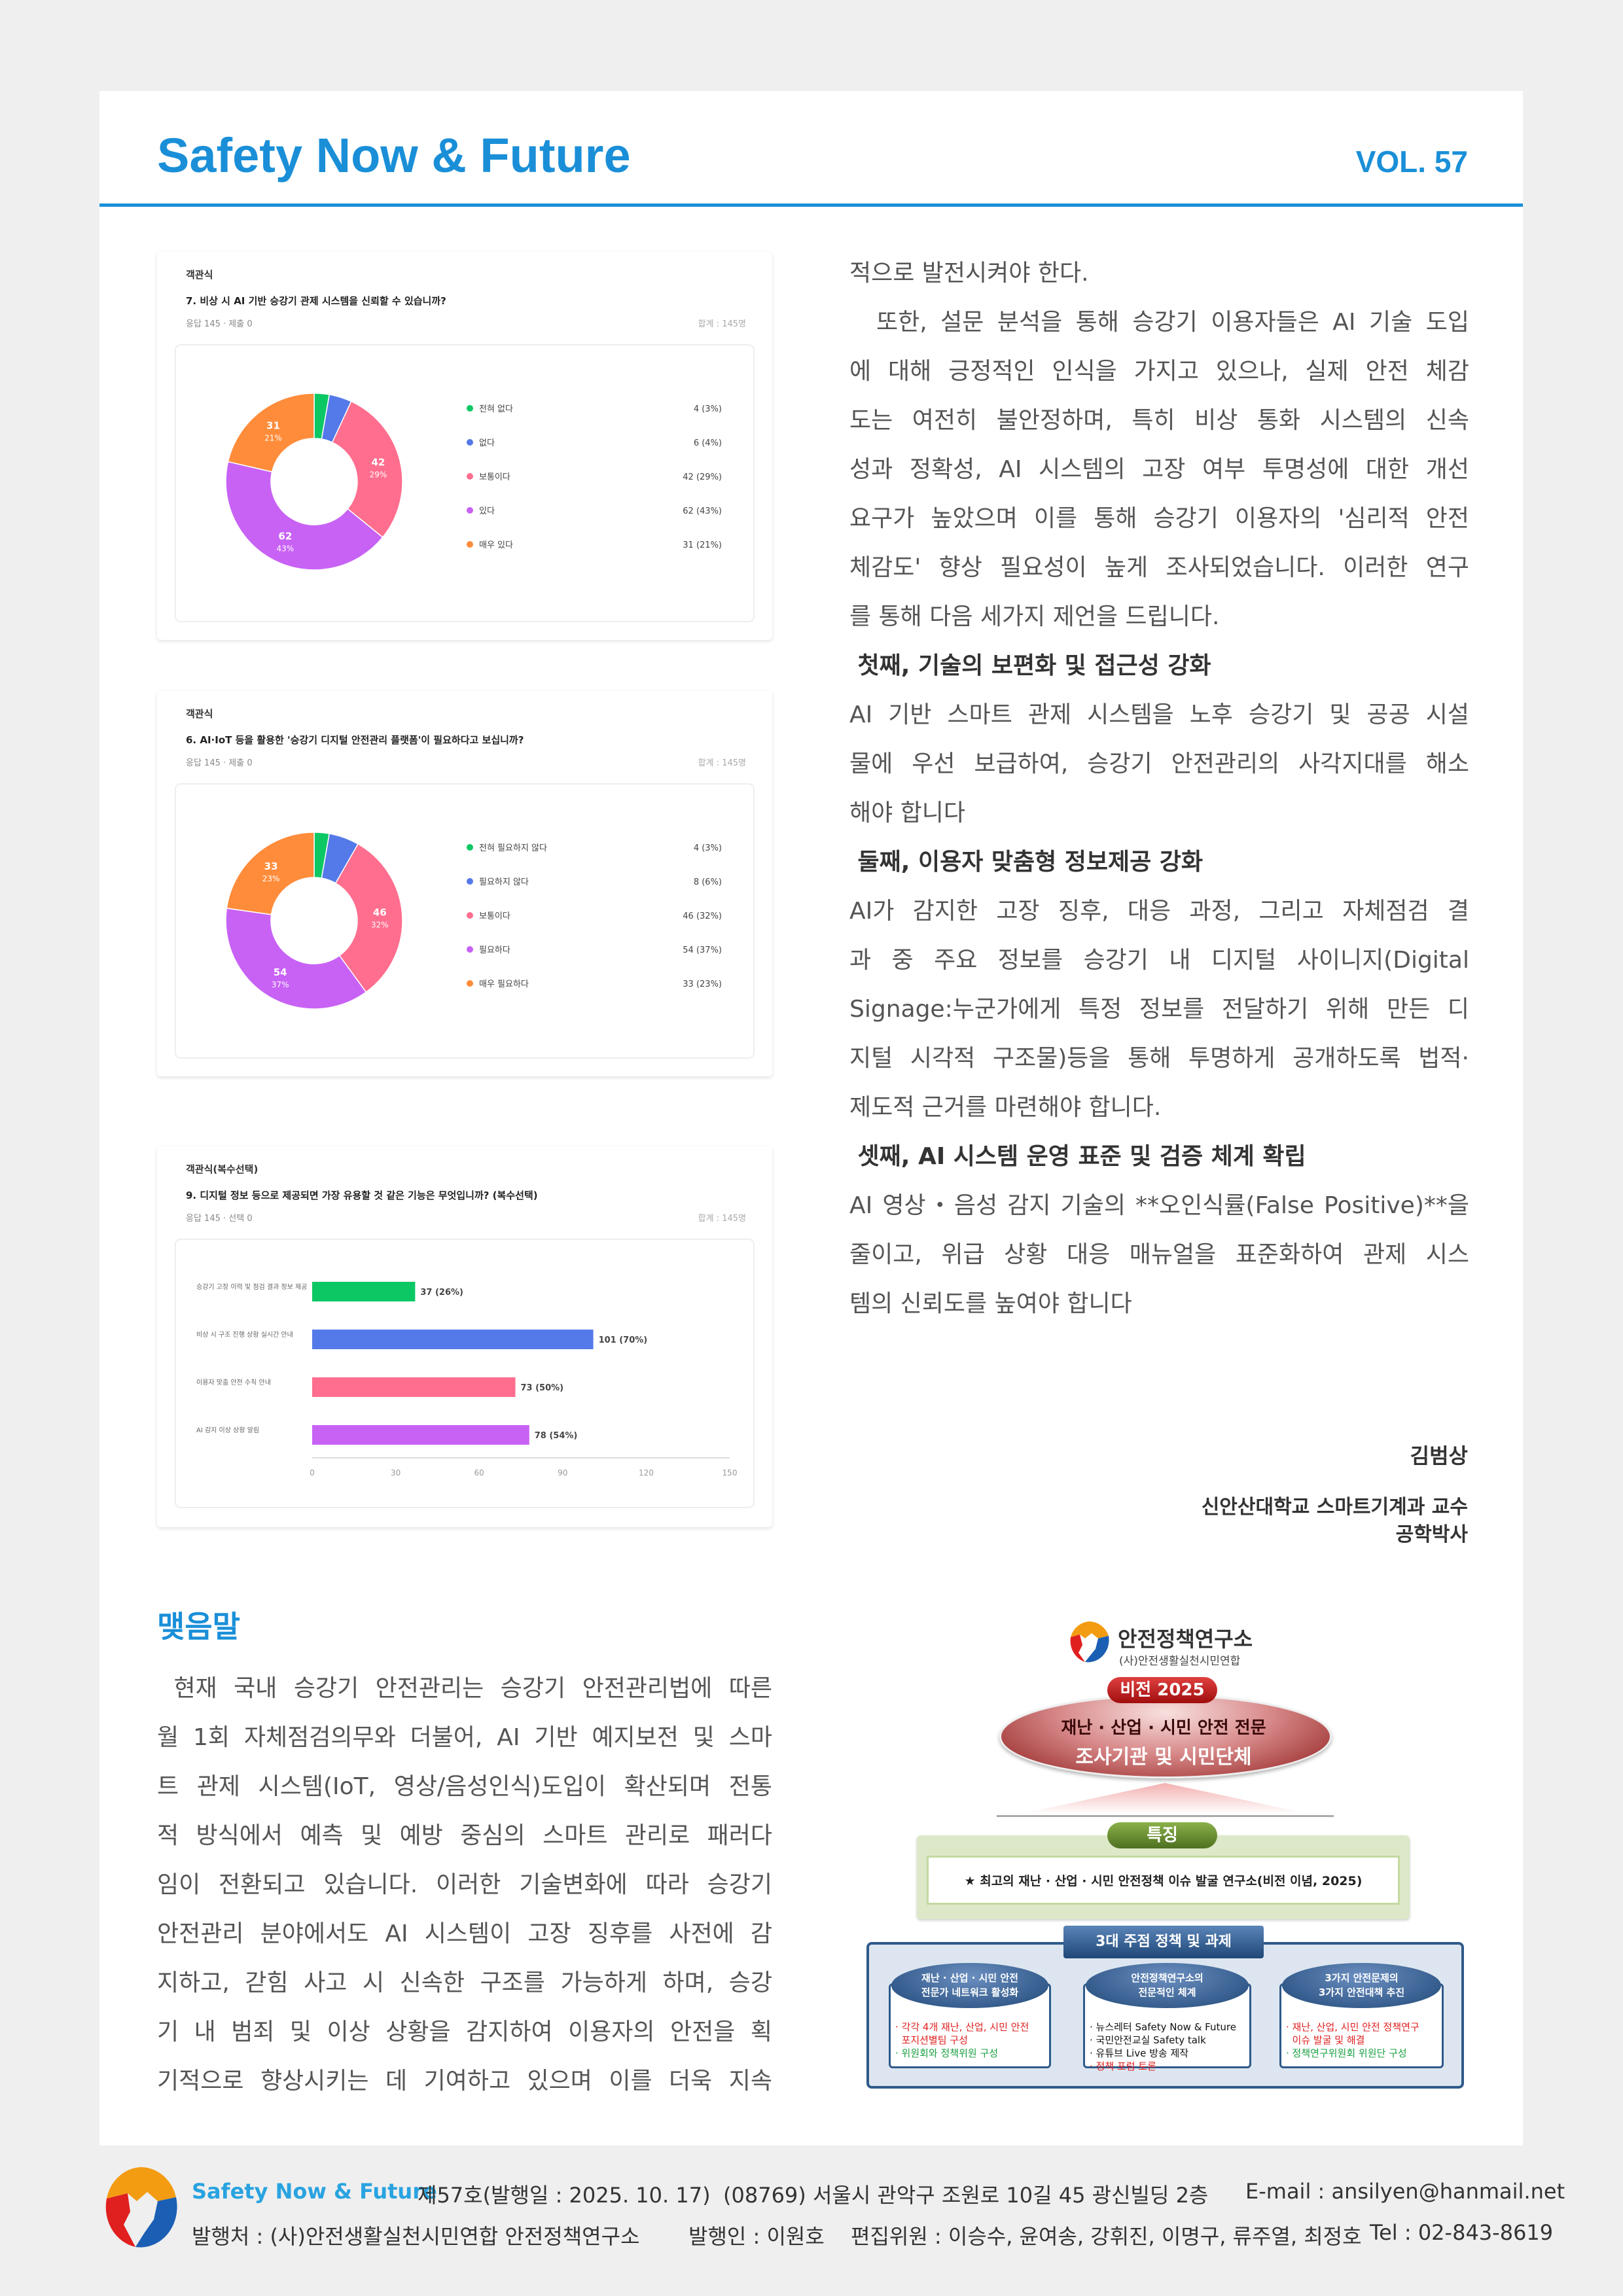 The image size is (1623, 2296). I want to click on footer-email: E-mail : ansilyen@hanmail.net, so click(1405, 2191).